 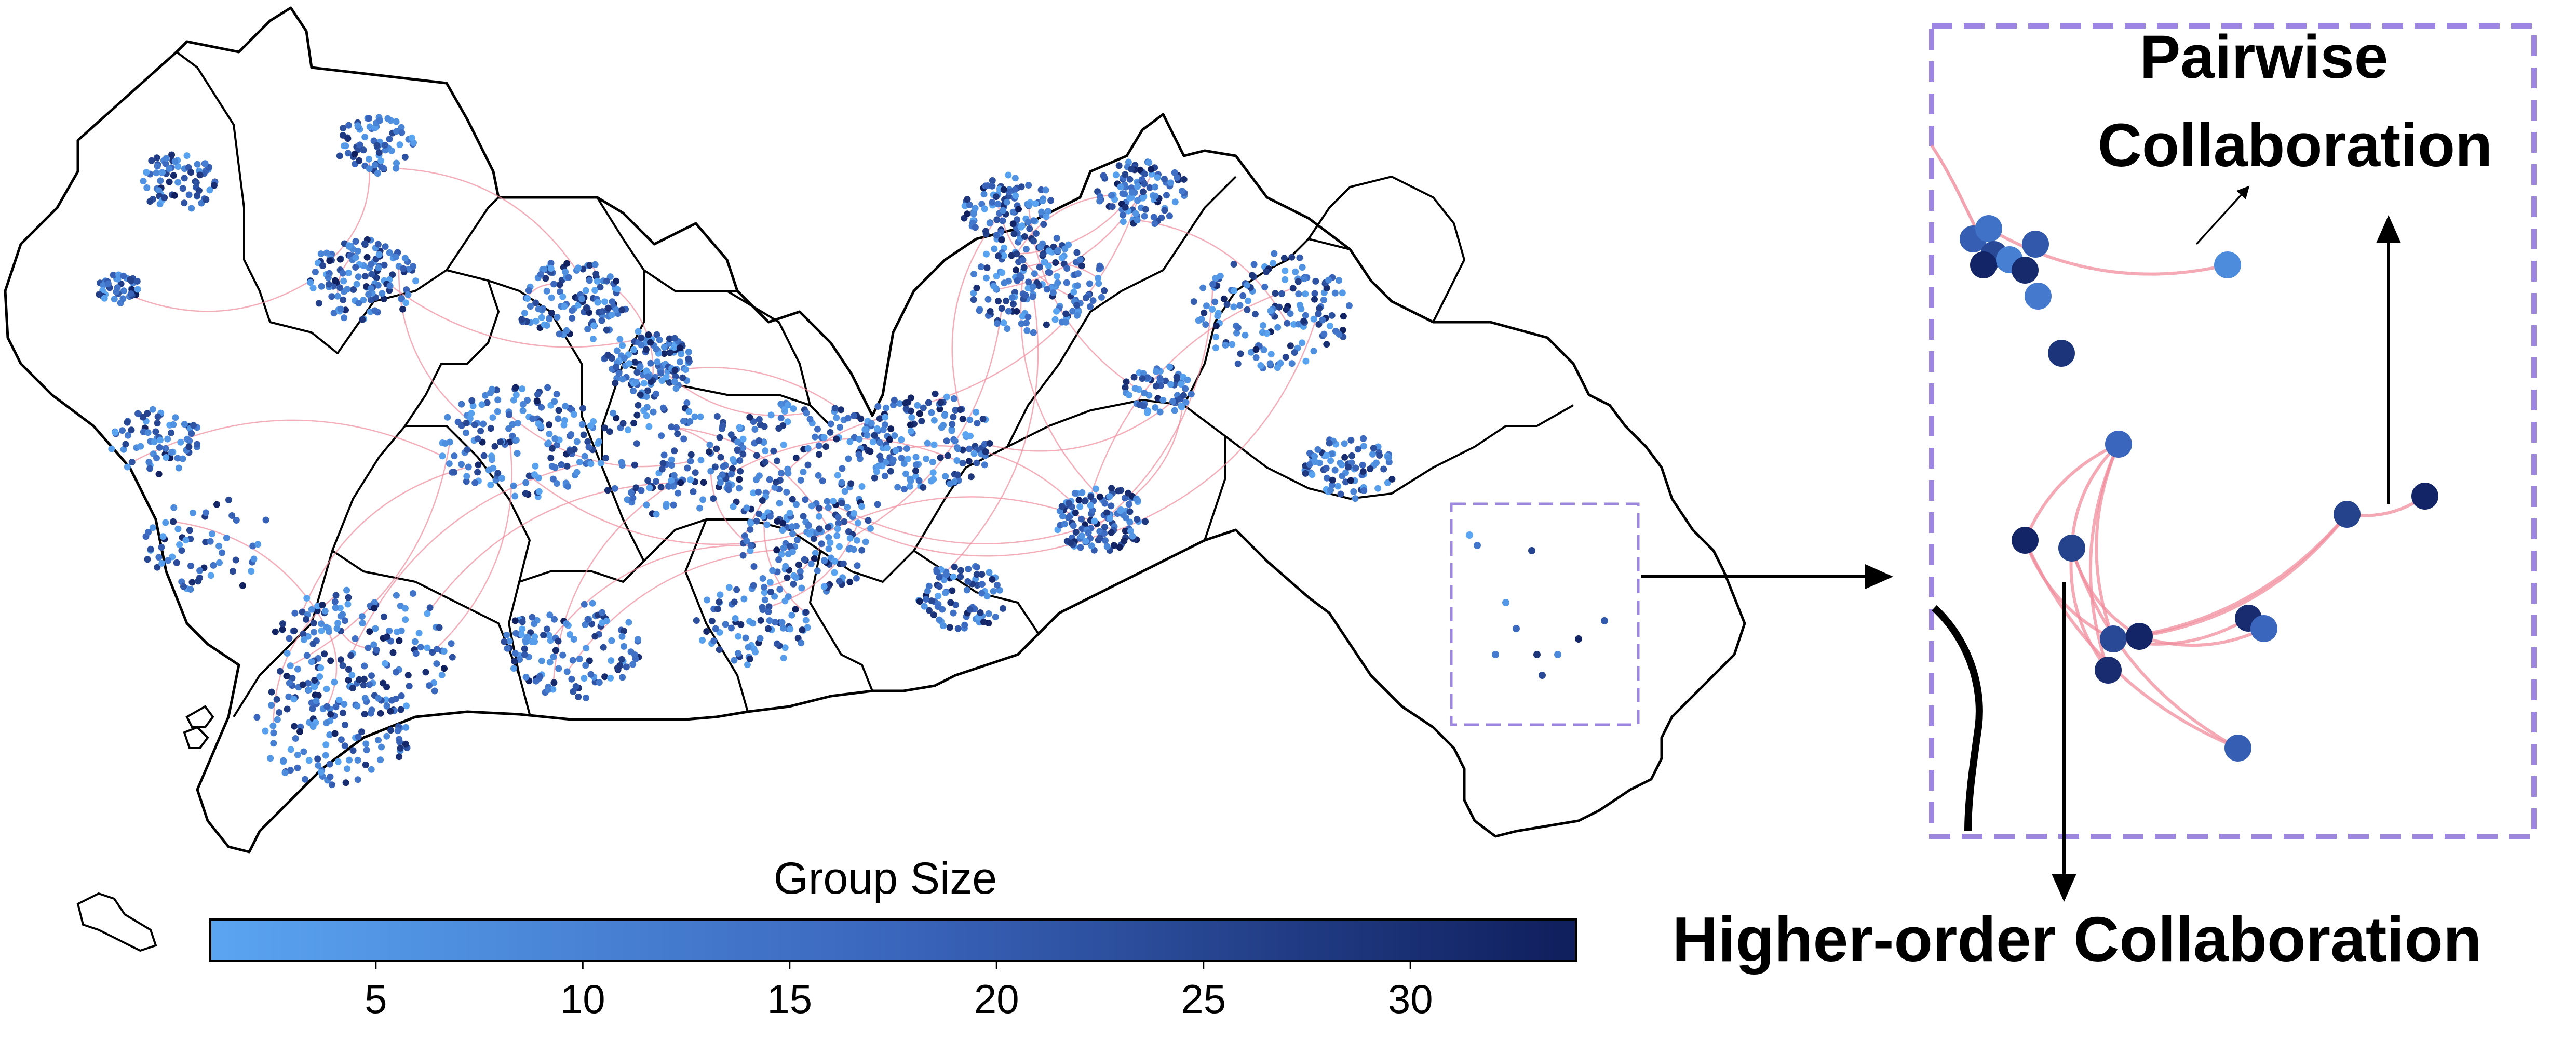 I want to click on colorbar-tick-label: 15, so click(x=789, y=999).